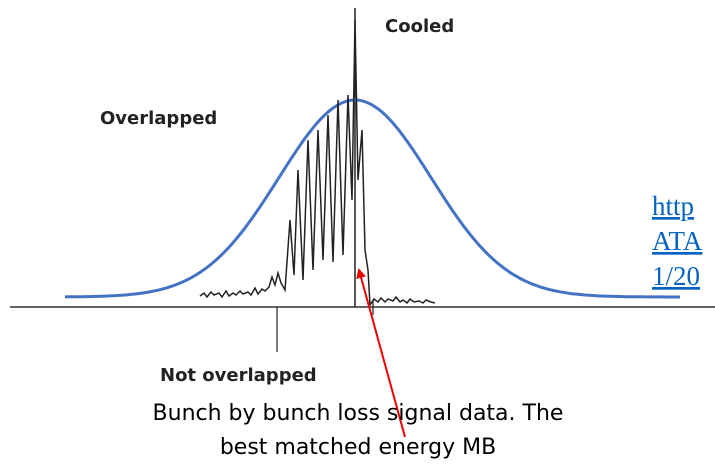  I want to click on arrow, so click(381, 353).